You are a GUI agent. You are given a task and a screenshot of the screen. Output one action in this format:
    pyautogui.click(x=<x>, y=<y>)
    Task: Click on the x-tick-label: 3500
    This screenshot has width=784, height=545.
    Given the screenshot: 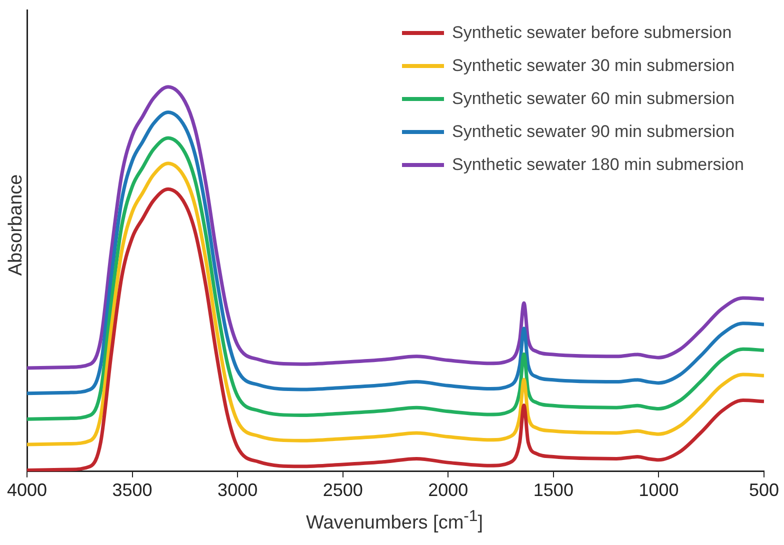 What is the action you would take?
    pyautogui.click(x=132, y=490)
    